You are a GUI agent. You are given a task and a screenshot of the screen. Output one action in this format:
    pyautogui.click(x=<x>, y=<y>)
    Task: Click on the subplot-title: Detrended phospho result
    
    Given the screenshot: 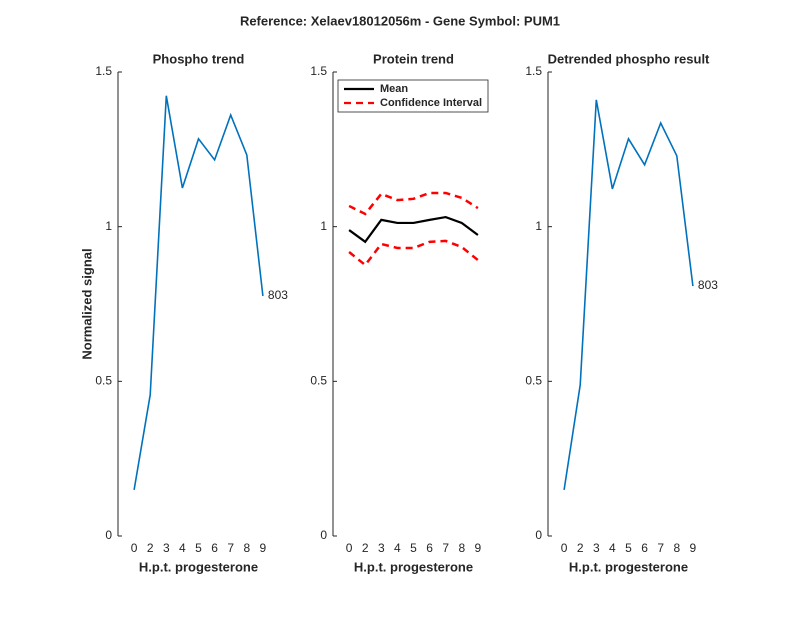 What is the action you would take?
    pyautogui.click(x=629, y=58)
    